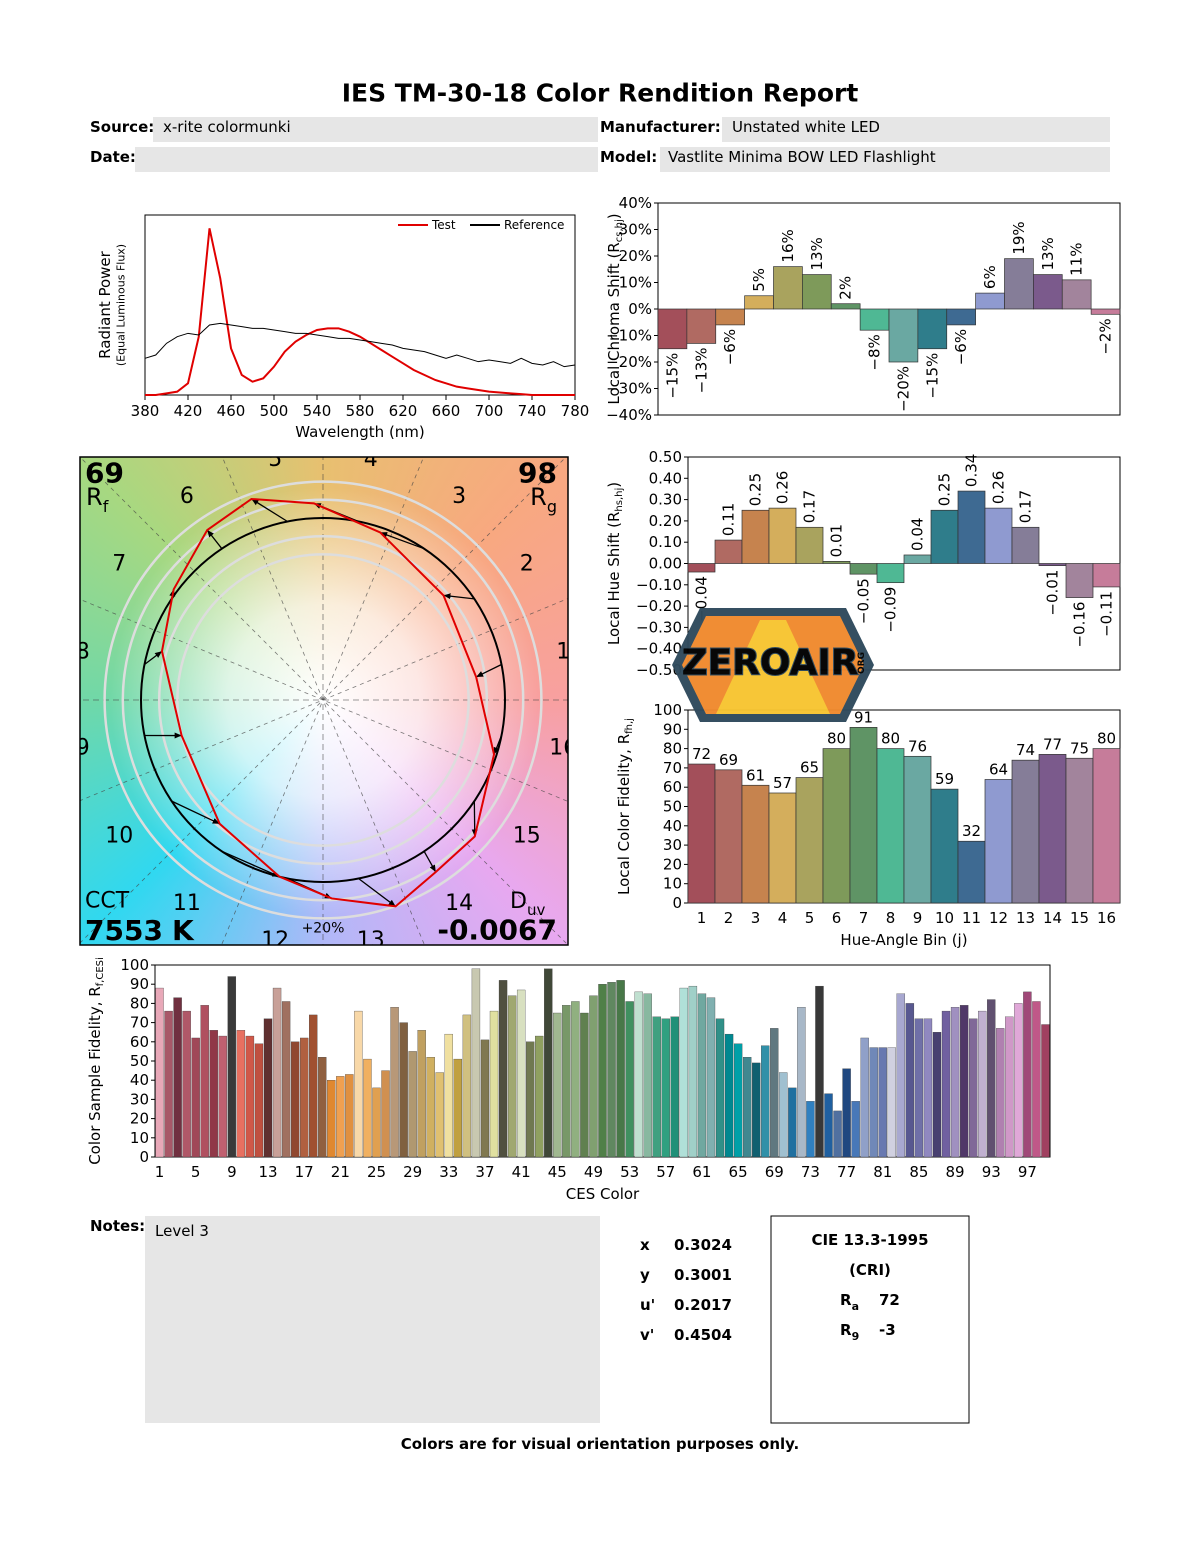 The width and height of the screenshot is (1200, 1550). What do you see at coordinates (870, 1270) in the screenshot?
I see `cri-subtitle: (CRI)` at bounding box center [870, 1270].